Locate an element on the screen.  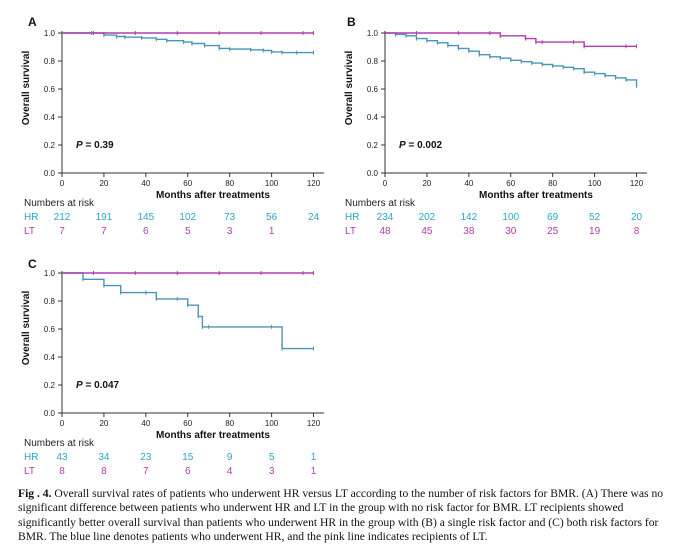
risk-value-hr: 100 is located at coordinates (510, 217).